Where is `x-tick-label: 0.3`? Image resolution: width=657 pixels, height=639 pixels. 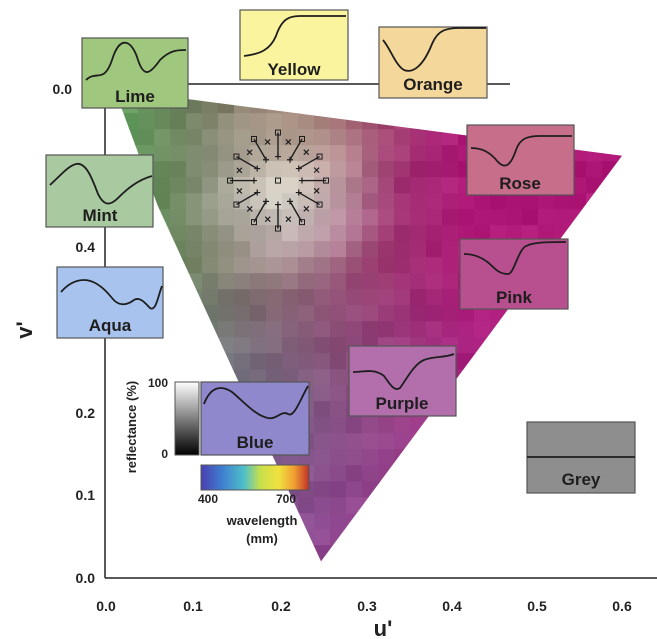 x-tick-label: 0.3 is located at coordinates (367, 606).